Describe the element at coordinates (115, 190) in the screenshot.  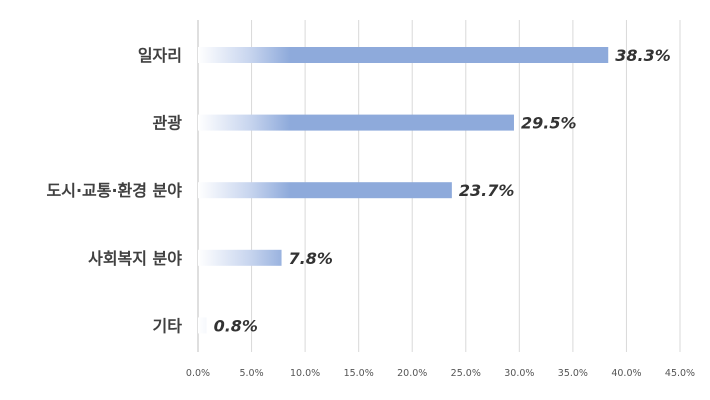
I see `category-label: 도시·교통·환경 분야` at that location.